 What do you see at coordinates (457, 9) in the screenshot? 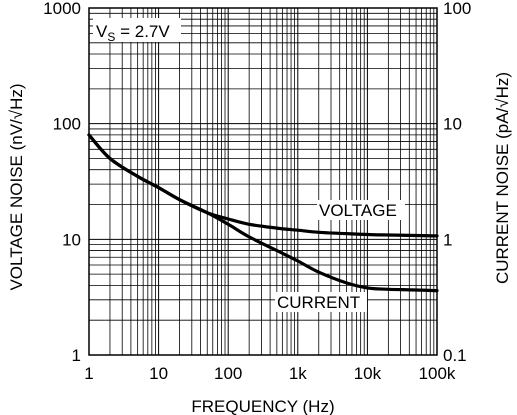
I see `right-y-tick-label: 100` at bounding box center [457, 9].